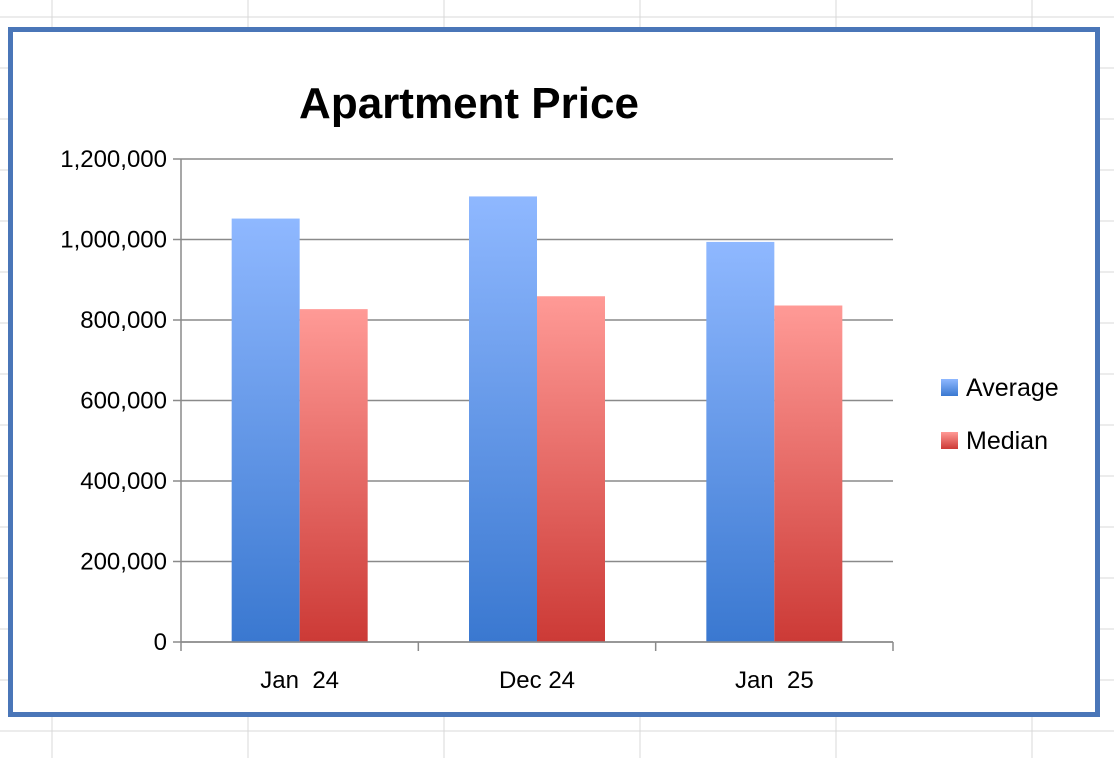  I want to click on legend-label-median: Median, so click(1007, 441).